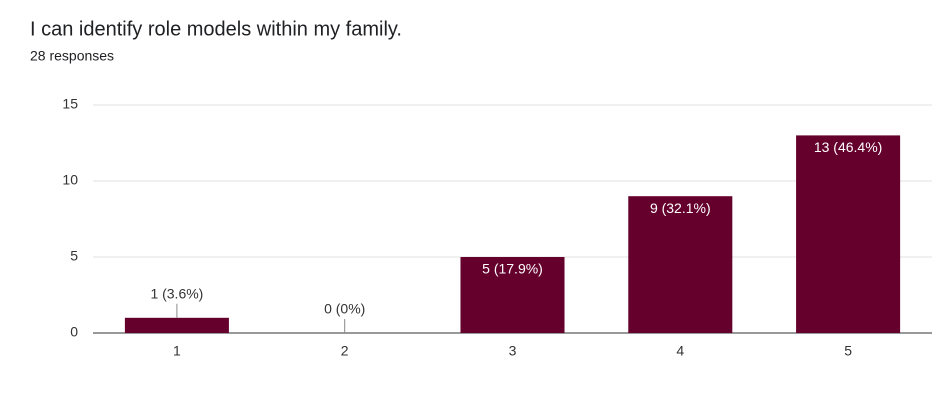  I want to click on y-tick-label: 15, so click(70, 104).